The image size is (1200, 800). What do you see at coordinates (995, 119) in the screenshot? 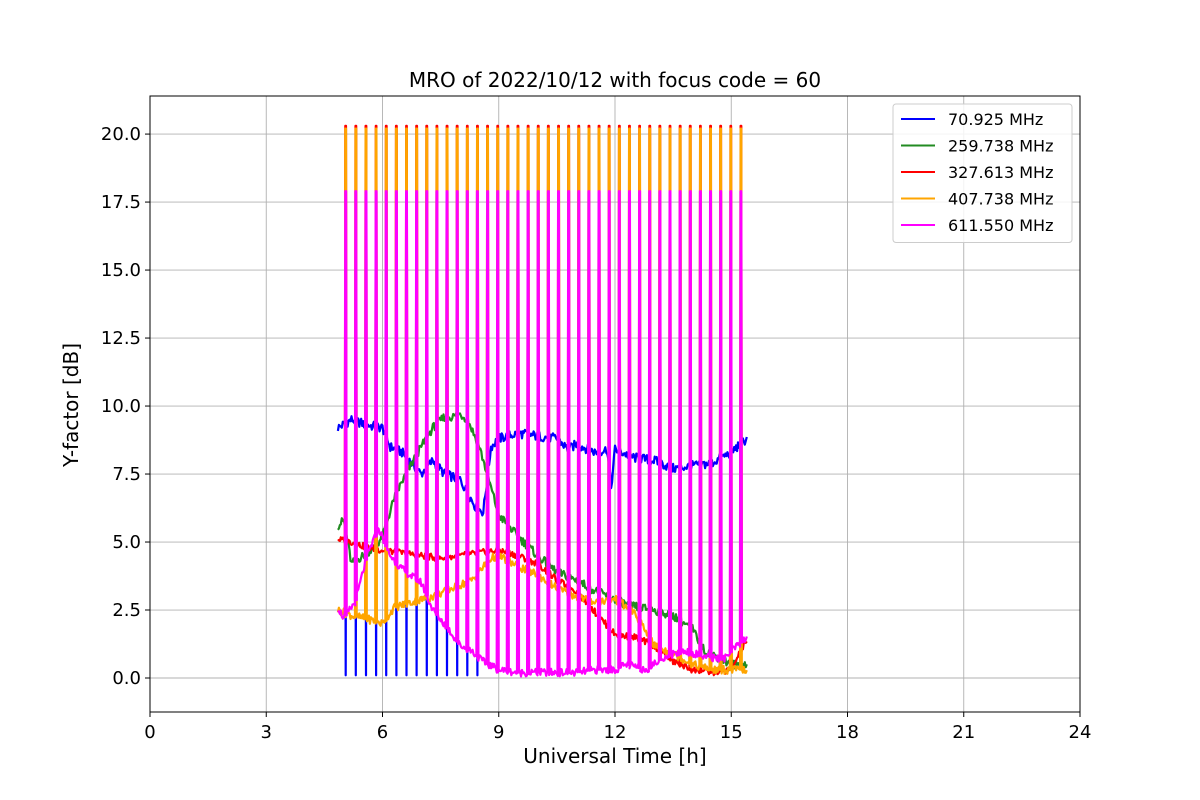
I see `legend-label: 70.925 MHz` at bounding box center [995, 119].